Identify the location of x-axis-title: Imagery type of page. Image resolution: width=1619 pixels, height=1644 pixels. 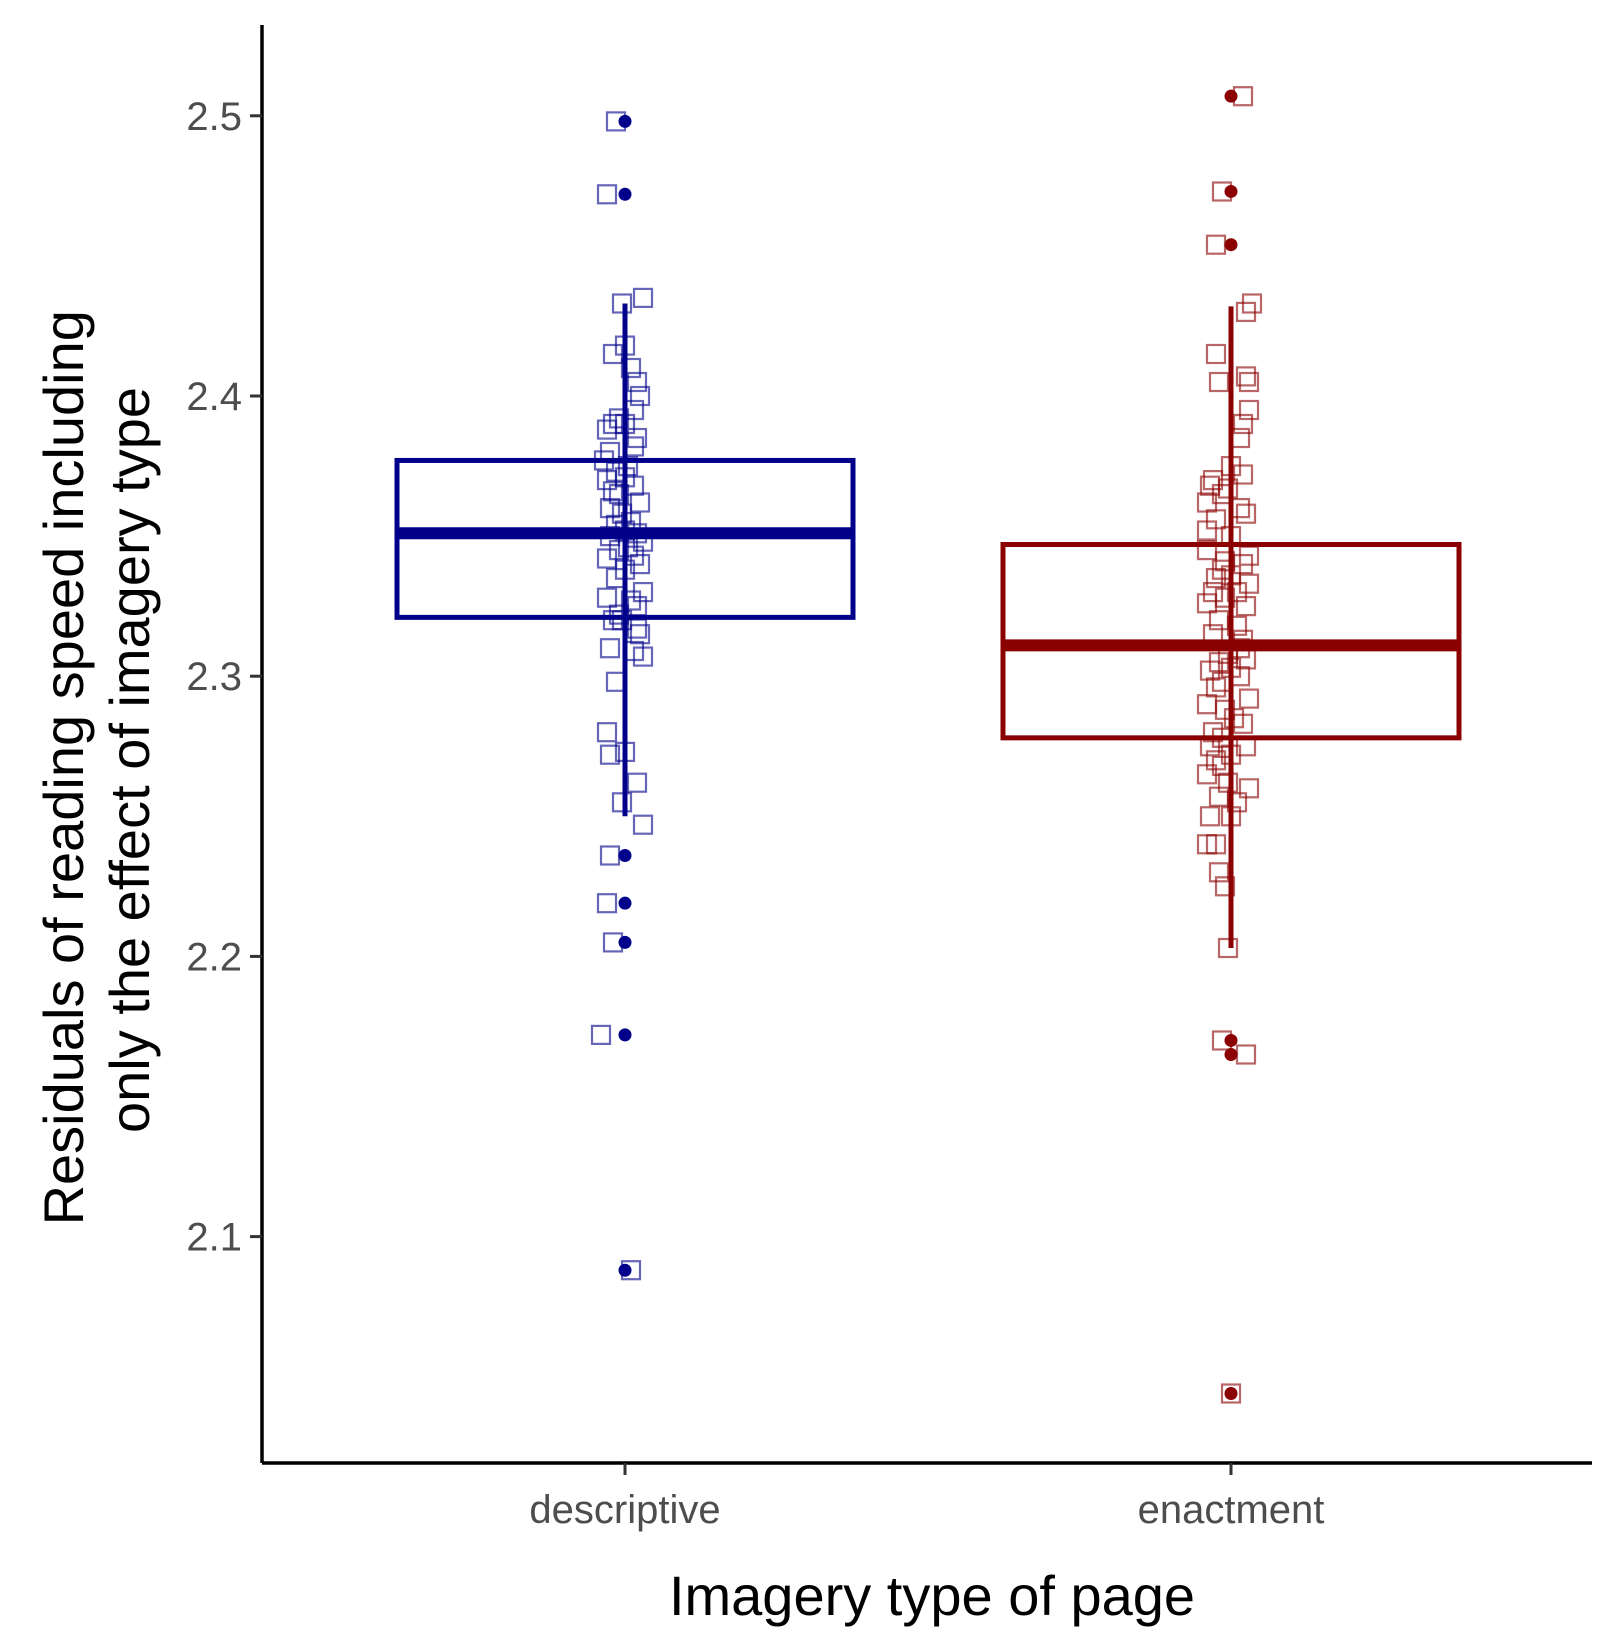
(932, 1595).